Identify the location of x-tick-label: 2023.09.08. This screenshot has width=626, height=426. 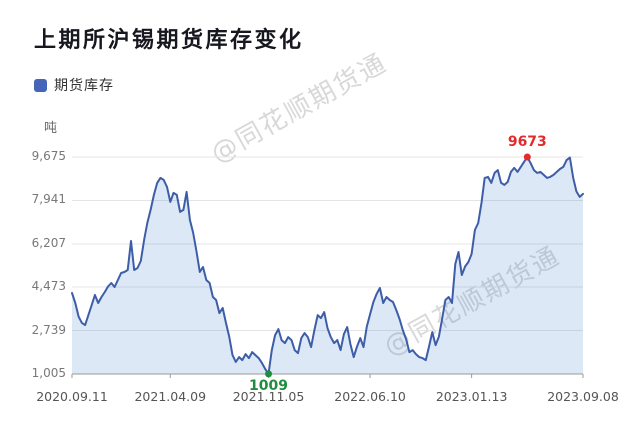
(583, 396).